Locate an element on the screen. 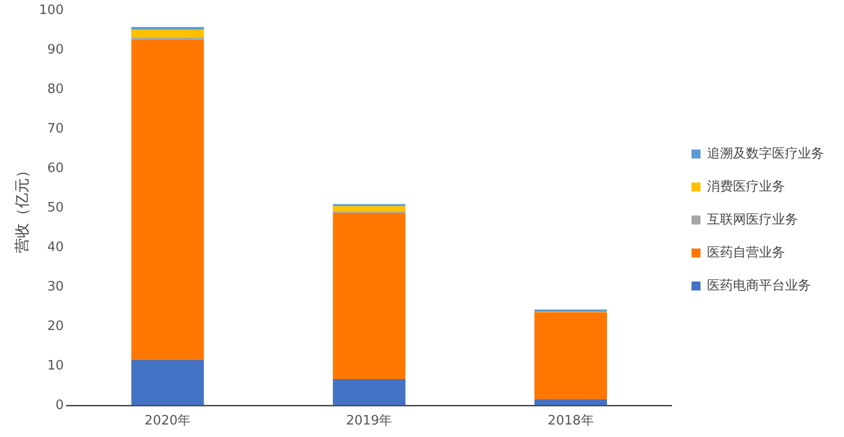 This screenshot has height=437, width=844. y-tick-label: 0 is located at coordinates (60, 405).